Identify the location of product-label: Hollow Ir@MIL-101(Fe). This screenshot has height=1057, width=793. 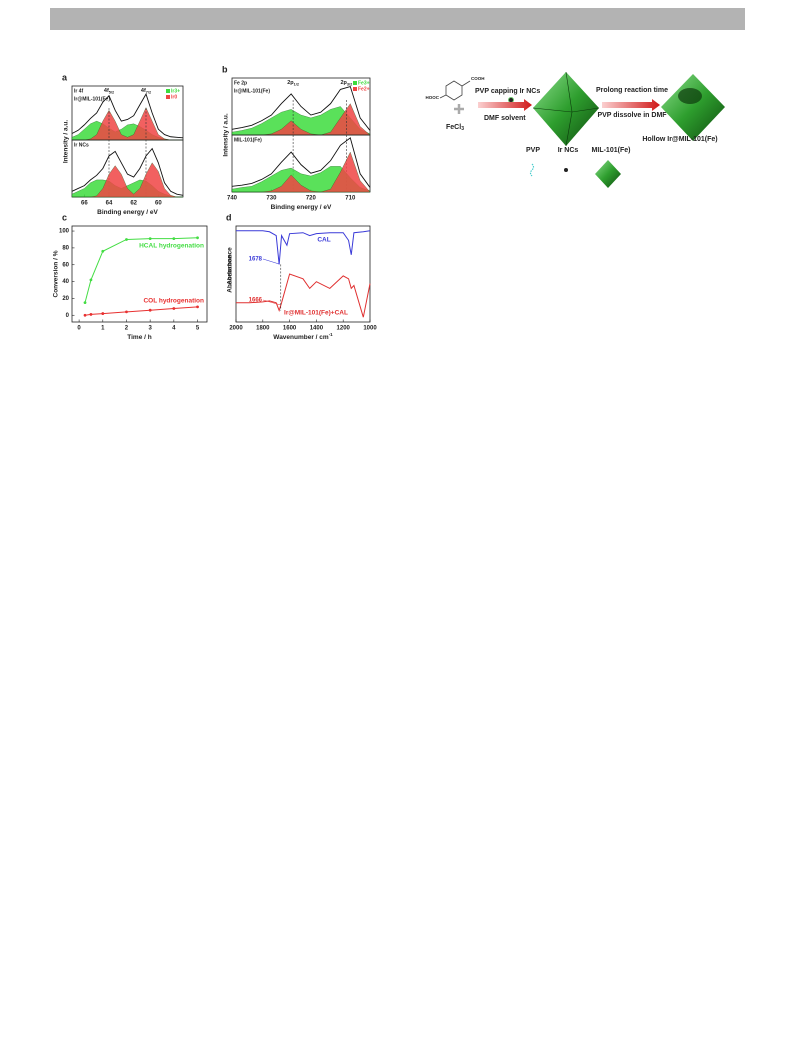
(679, 139).